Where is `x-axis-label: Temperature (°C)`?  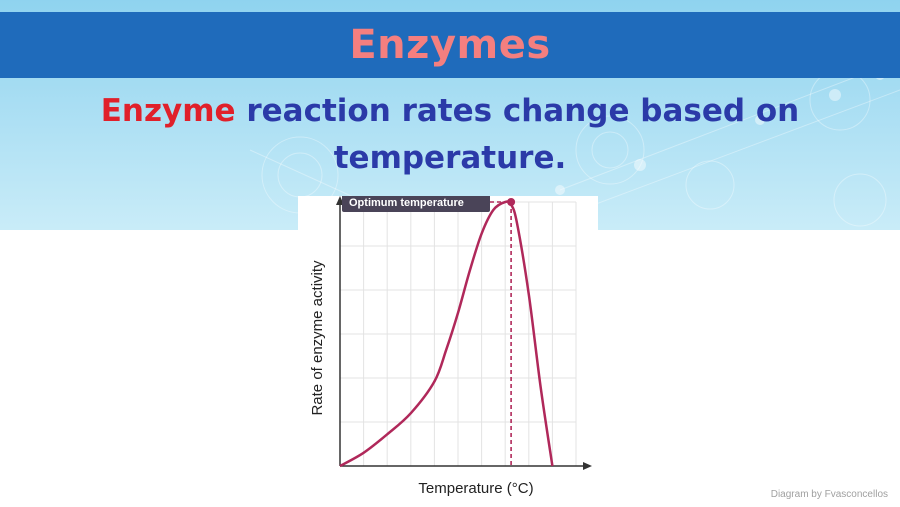 x-axis-label: Temperature (°C) is located at coordinates (475, 488).